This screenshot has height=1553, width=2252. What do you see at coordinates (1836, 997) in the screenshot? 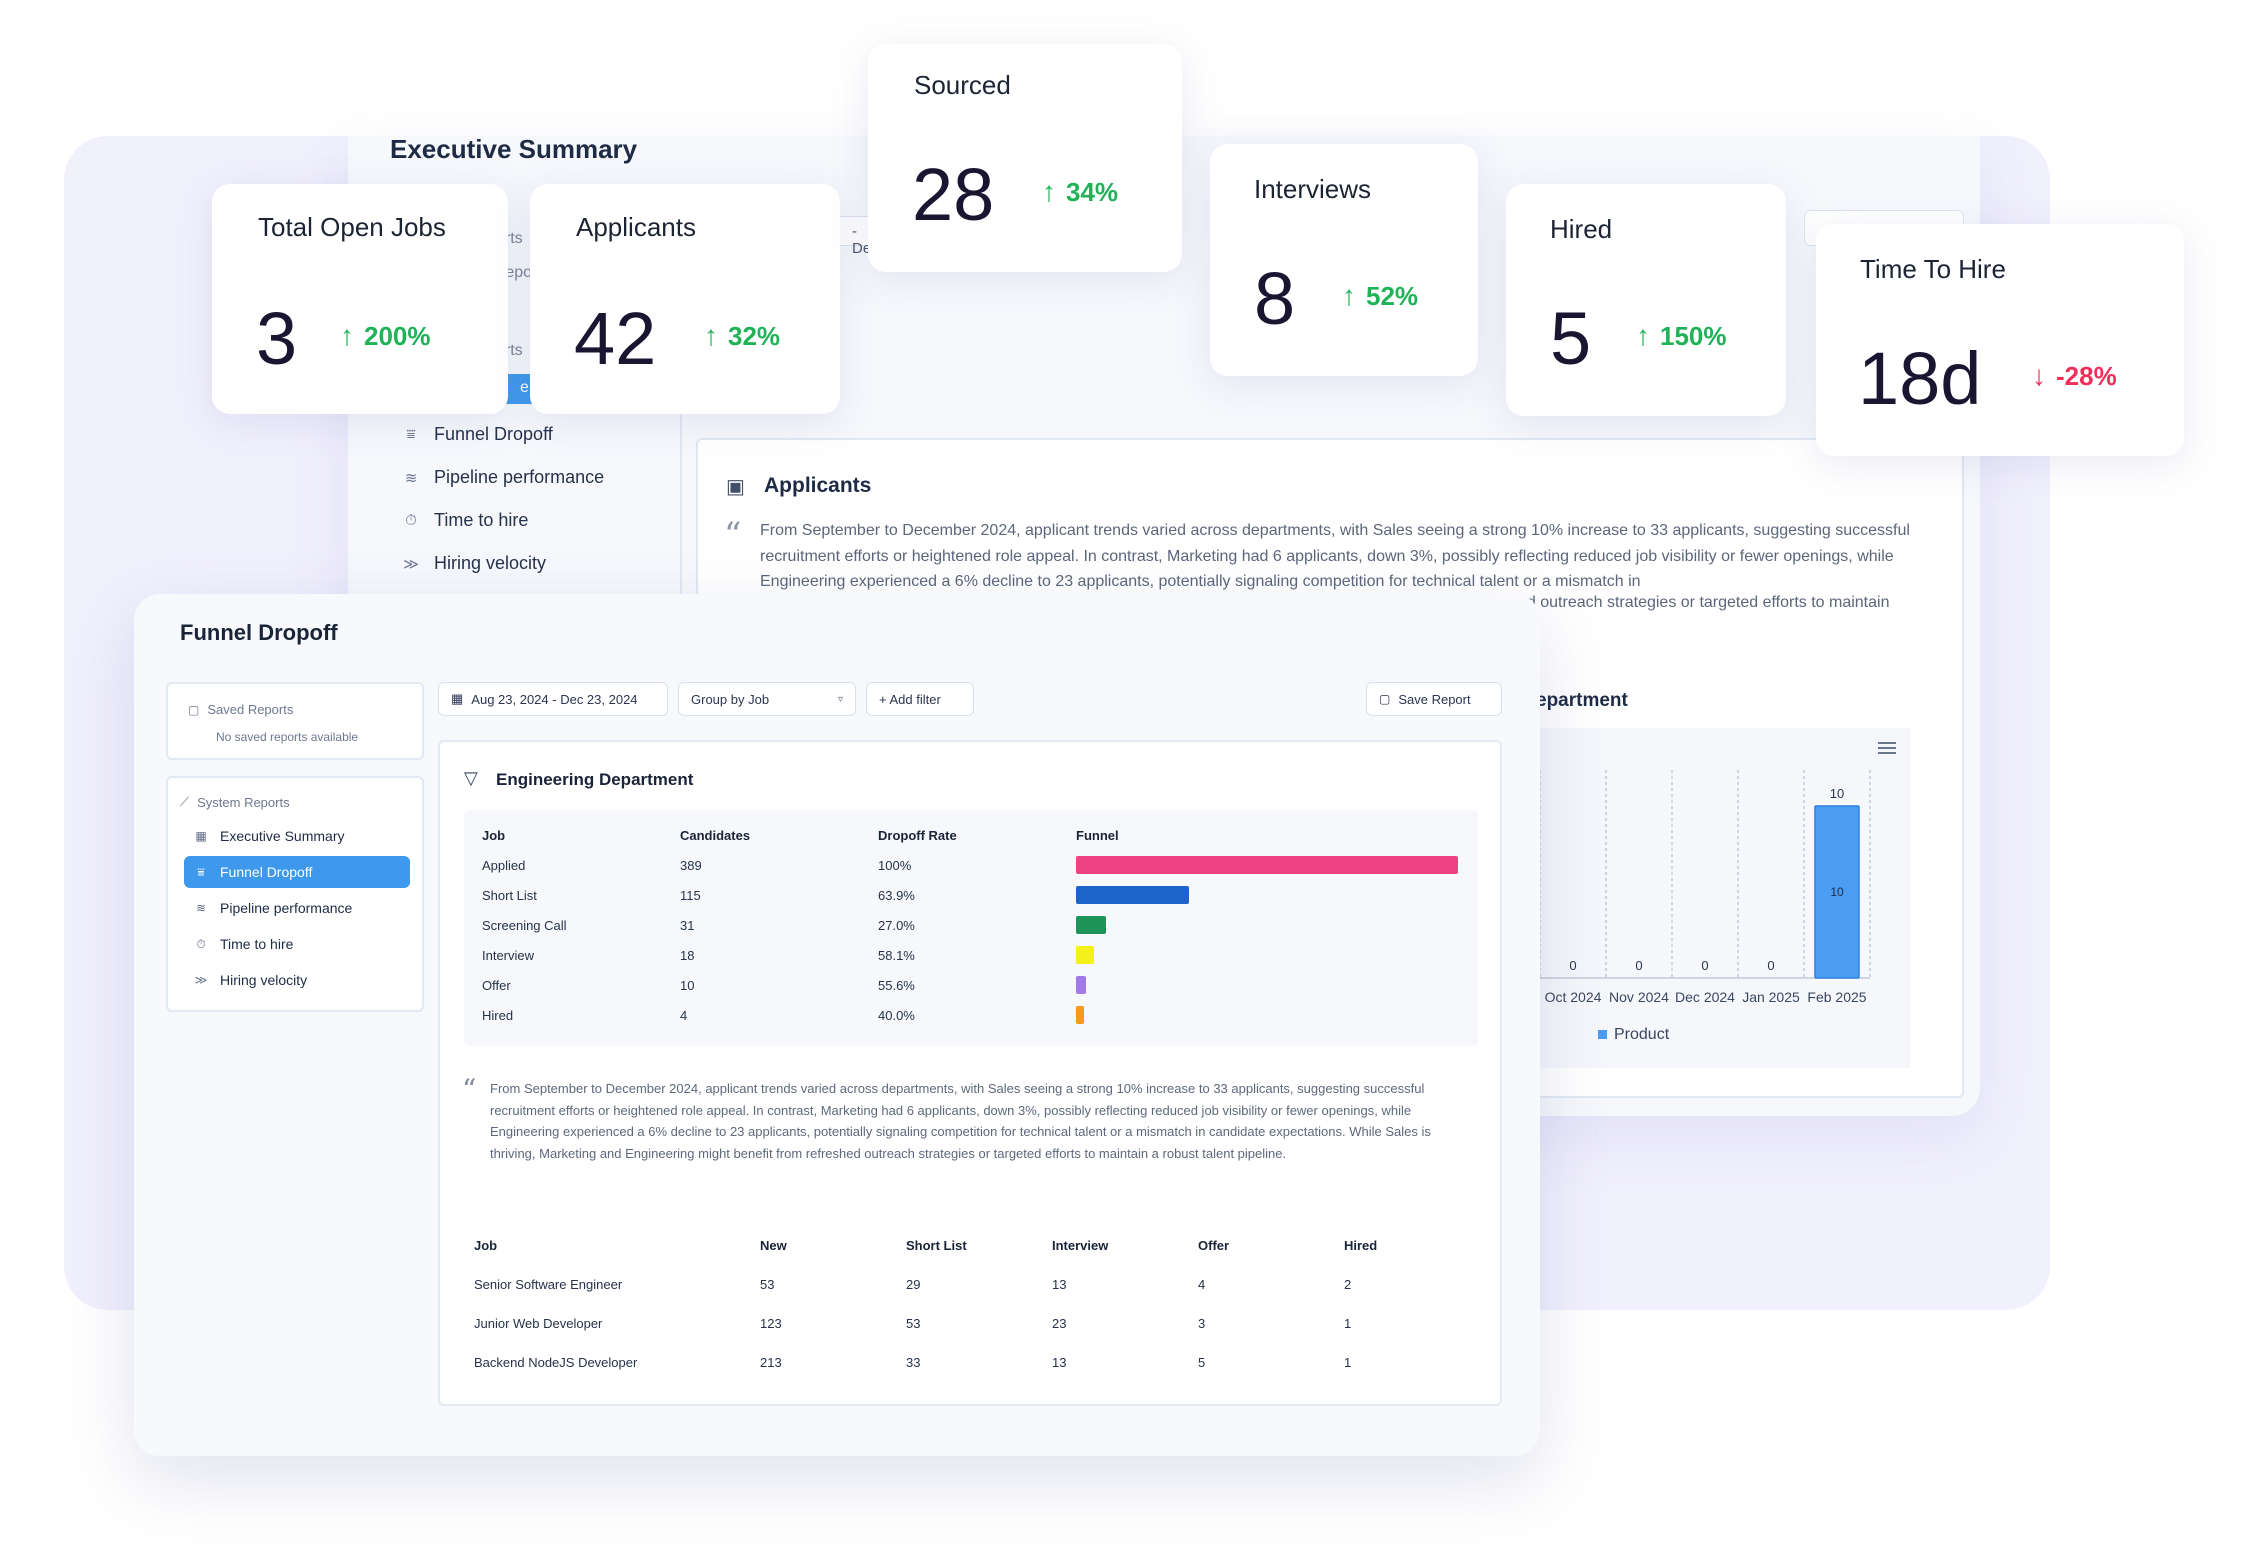
I see `x-tick-label: Feb 2025` at bounding box center [1836, 997].